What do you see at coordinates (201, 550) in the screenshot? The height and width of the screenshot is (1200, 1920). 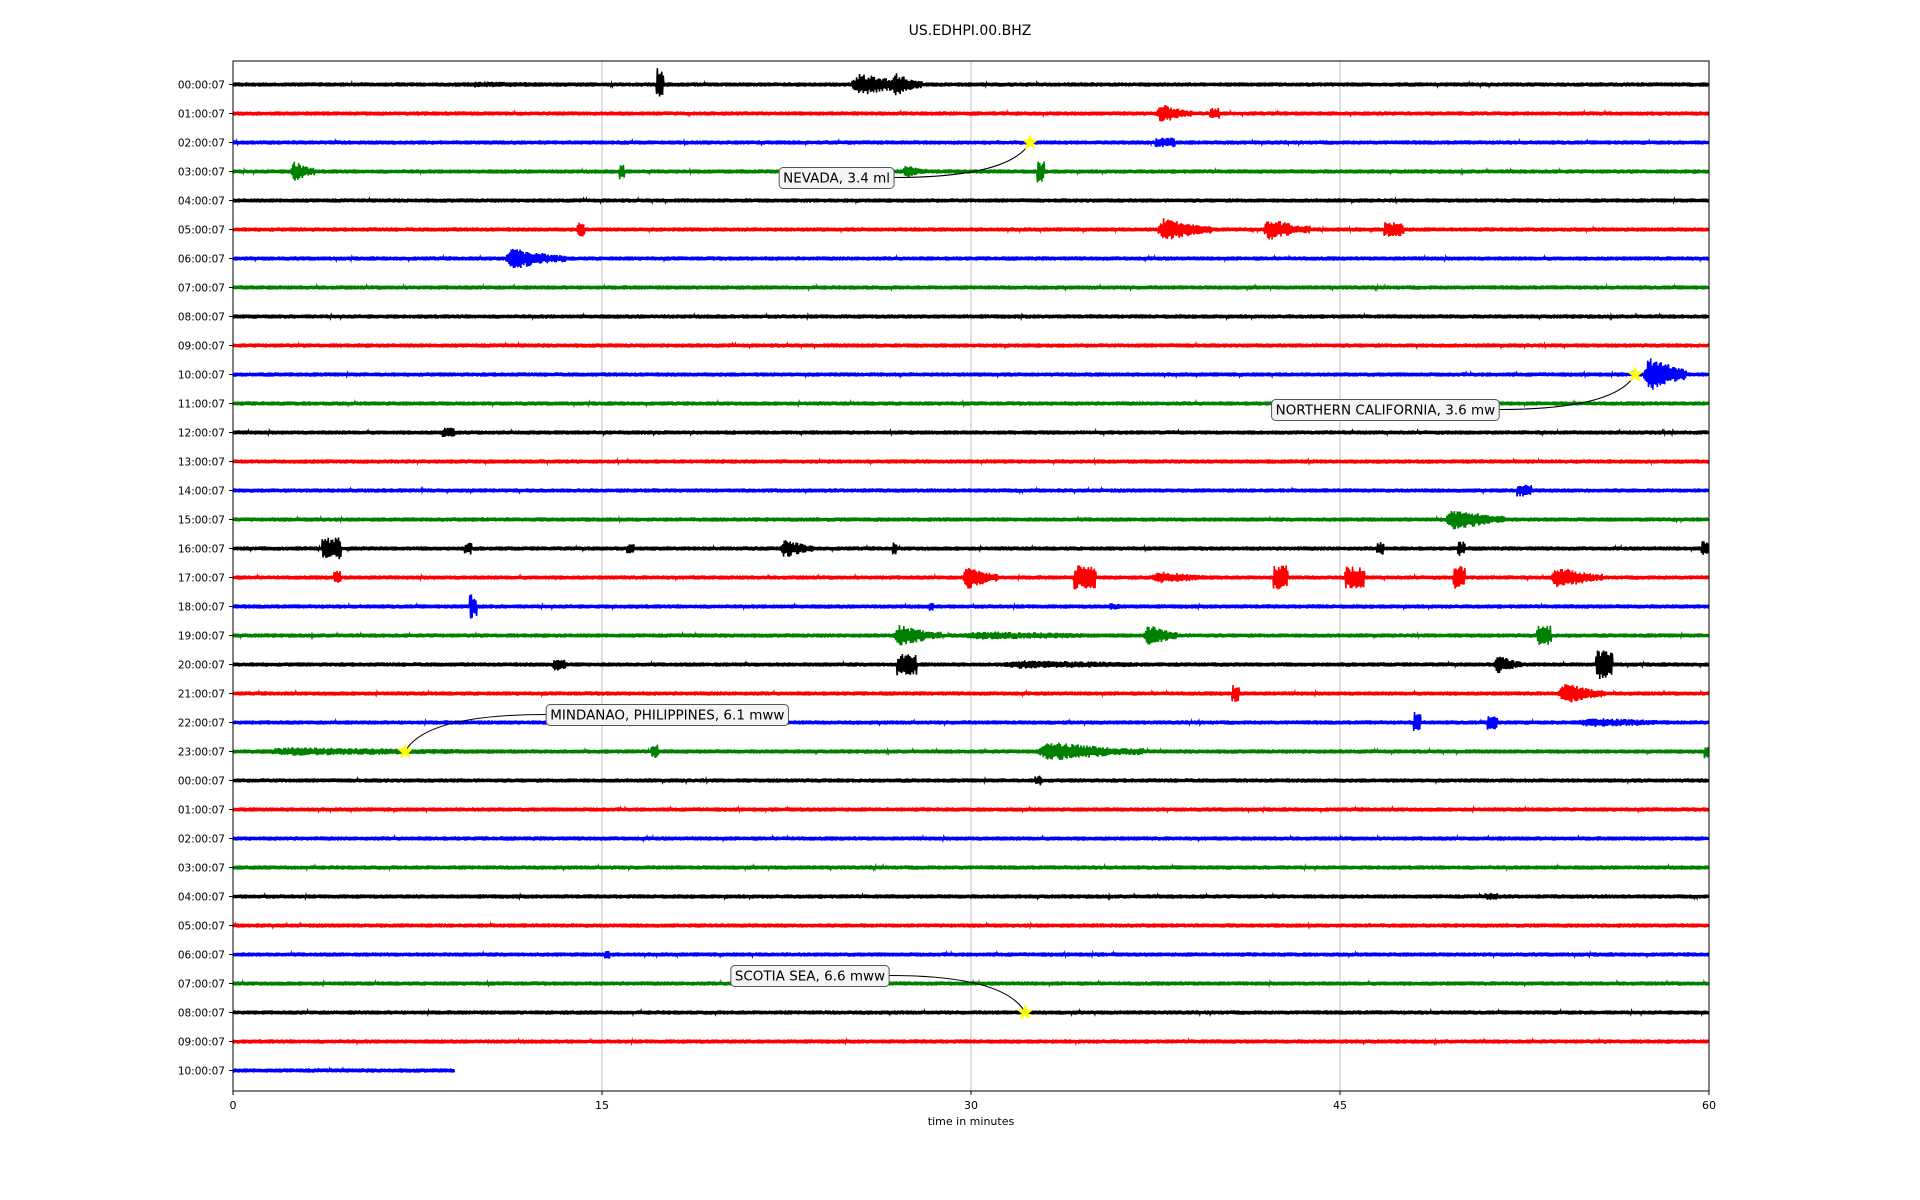 I see `row-time-label: 16:00:07` at bounding box center [201, 550].